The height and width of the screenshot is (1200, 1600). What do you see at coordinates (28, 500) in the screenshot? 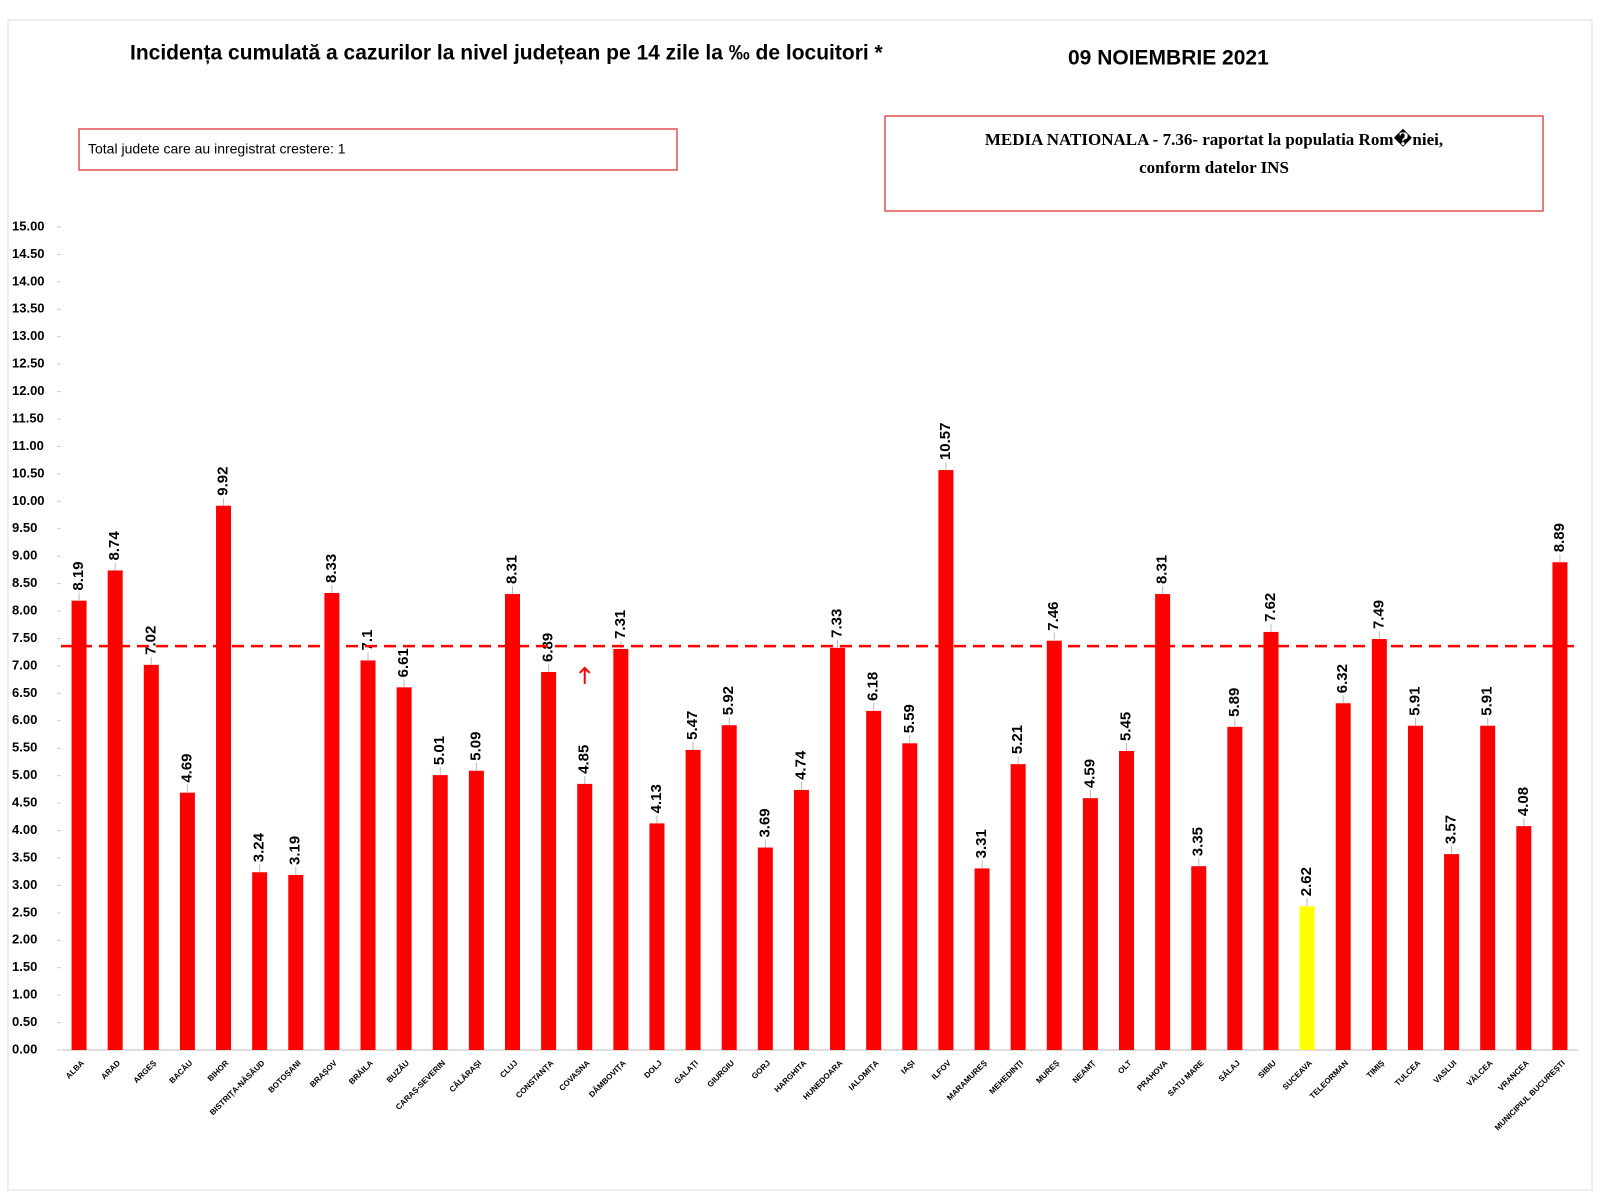
I see `y-tick-label: 10.00` at bounding box center [28, 500].